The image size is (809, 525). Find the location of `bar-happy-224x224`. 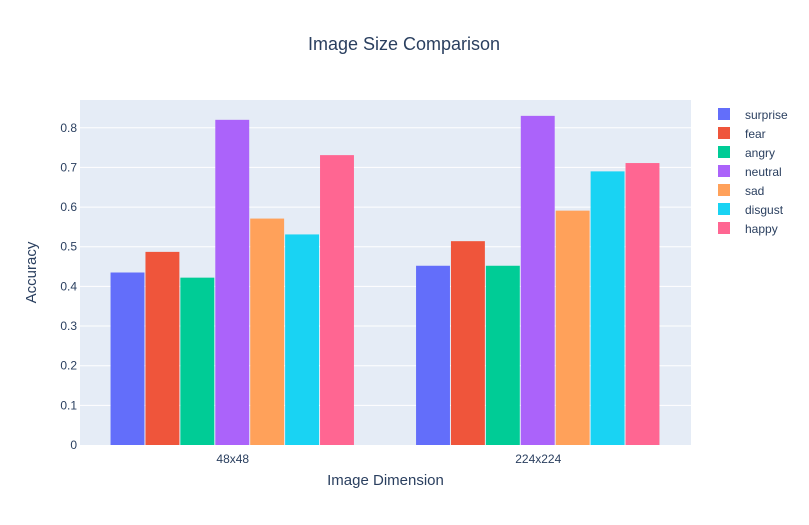

bar-happy-224x224 is located at coordinates (642, 304).